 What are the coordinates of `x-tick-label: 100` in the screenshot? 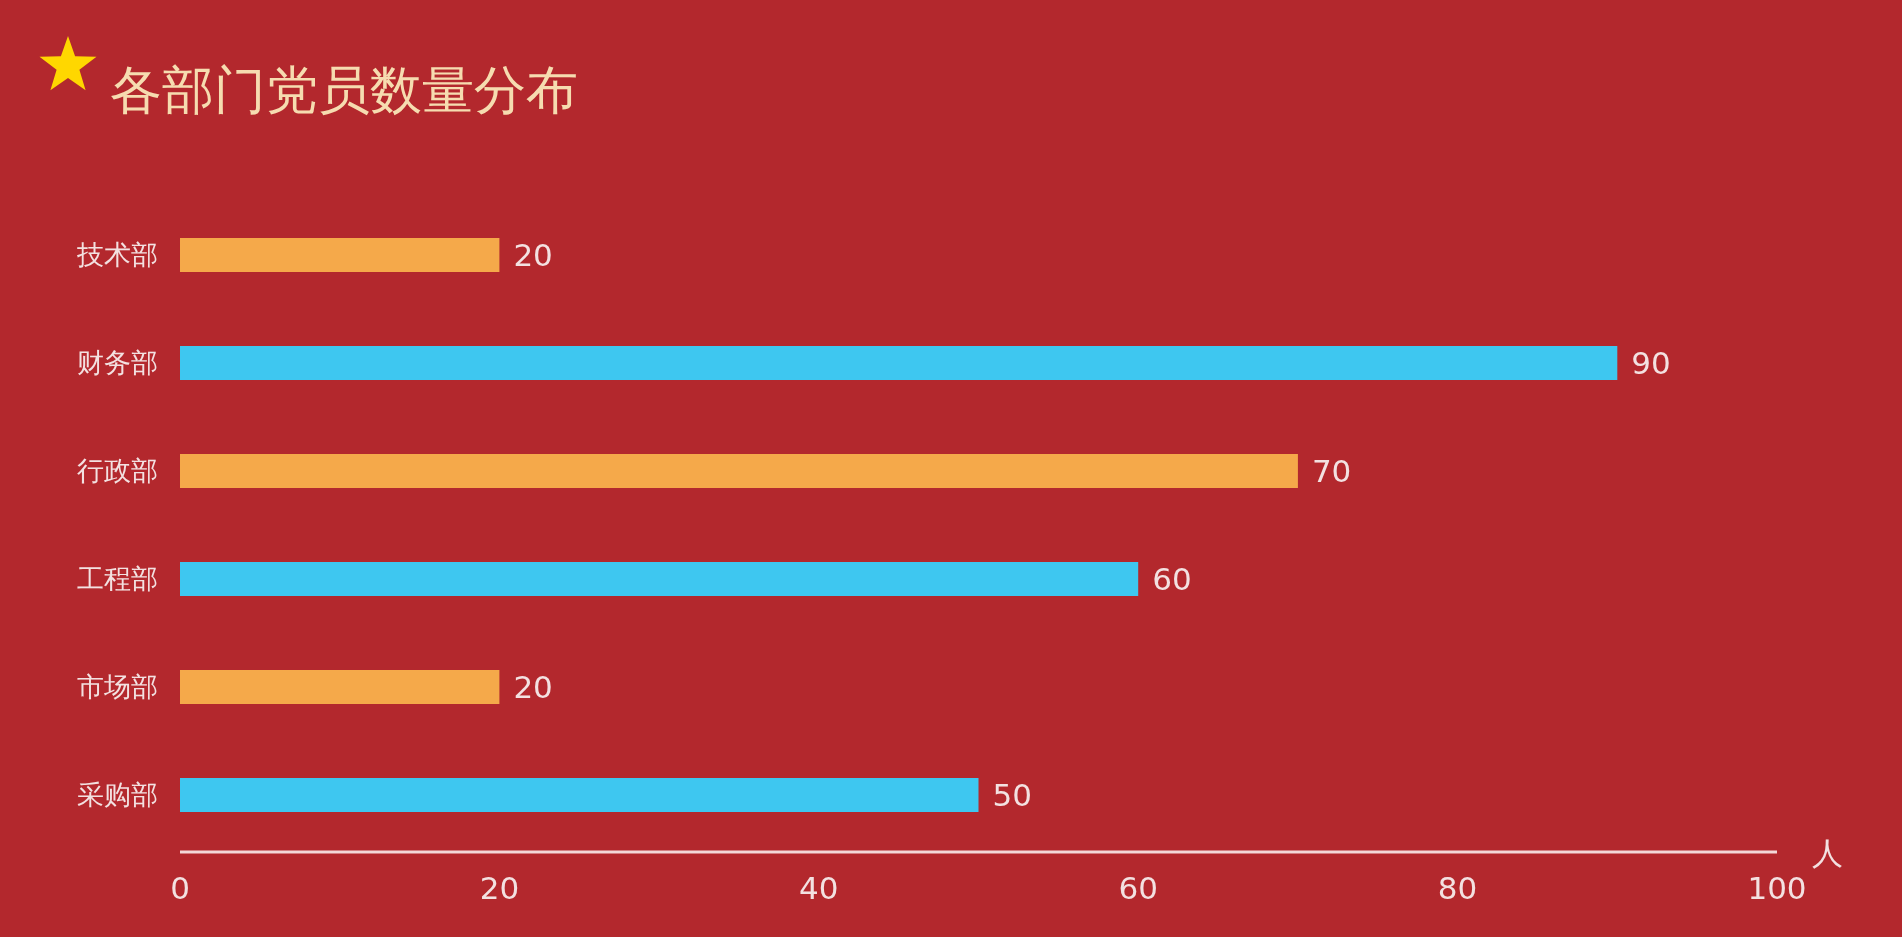 It's located at (1777, 888).